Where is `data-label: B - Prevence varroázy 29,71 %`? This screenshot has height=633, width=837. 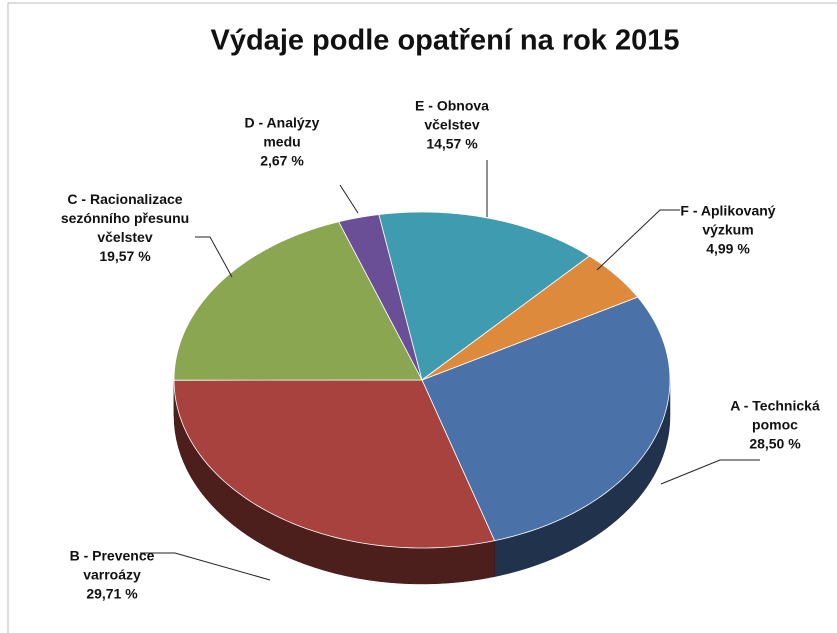 data-label: B - Prevence varroázy 29,71 % is located at coordinates (112, 575).